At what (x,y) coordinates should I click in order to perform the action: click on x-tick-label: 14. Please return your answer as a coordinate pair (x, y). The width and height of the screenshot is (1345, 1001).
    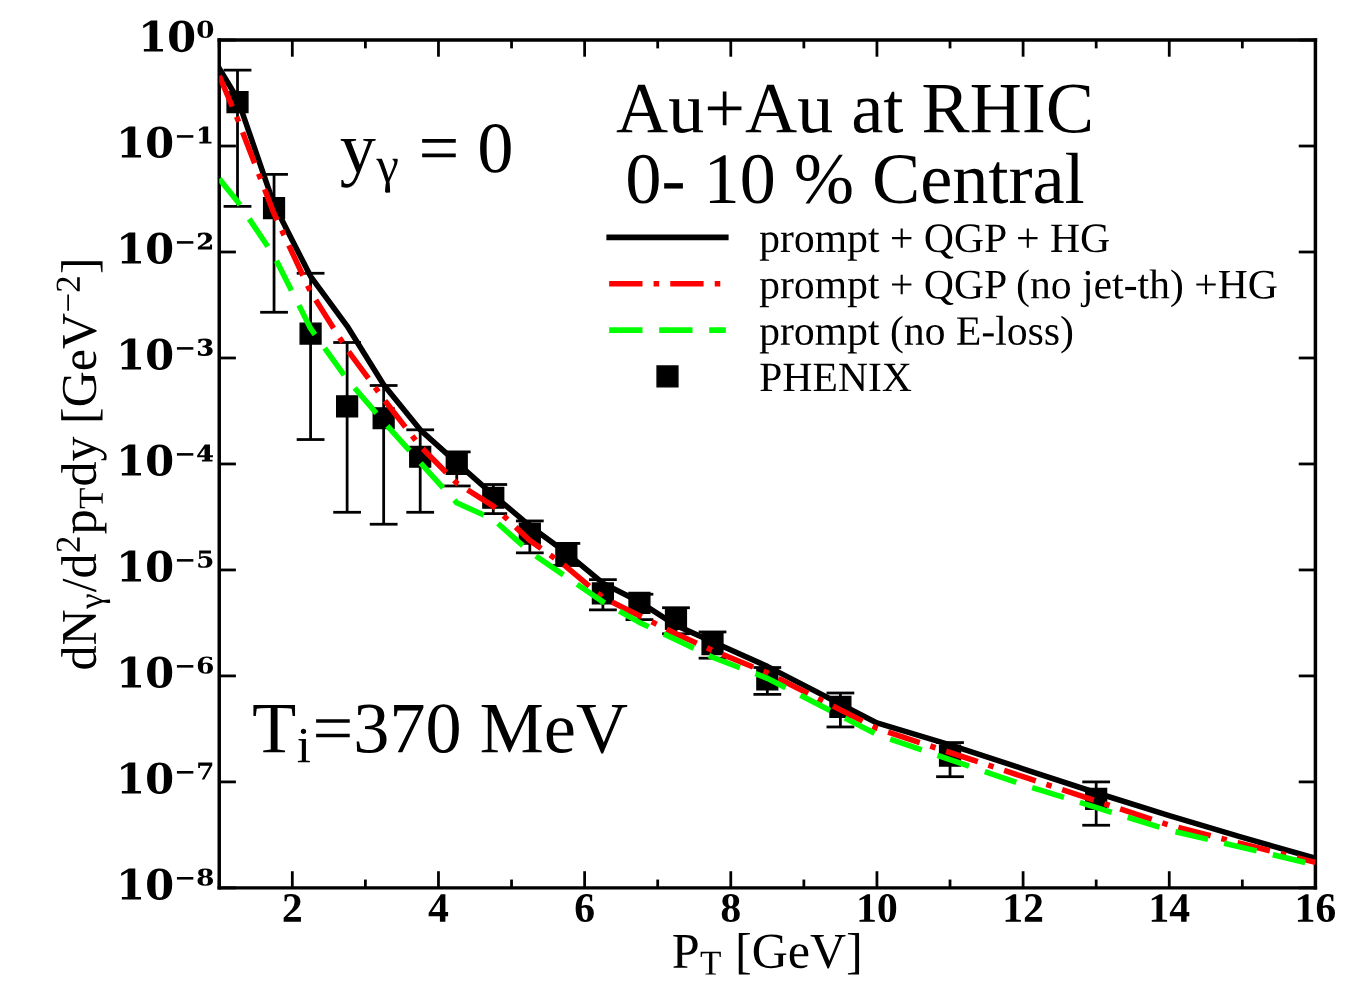
    Looking at the image, I should click on (1170, 908).